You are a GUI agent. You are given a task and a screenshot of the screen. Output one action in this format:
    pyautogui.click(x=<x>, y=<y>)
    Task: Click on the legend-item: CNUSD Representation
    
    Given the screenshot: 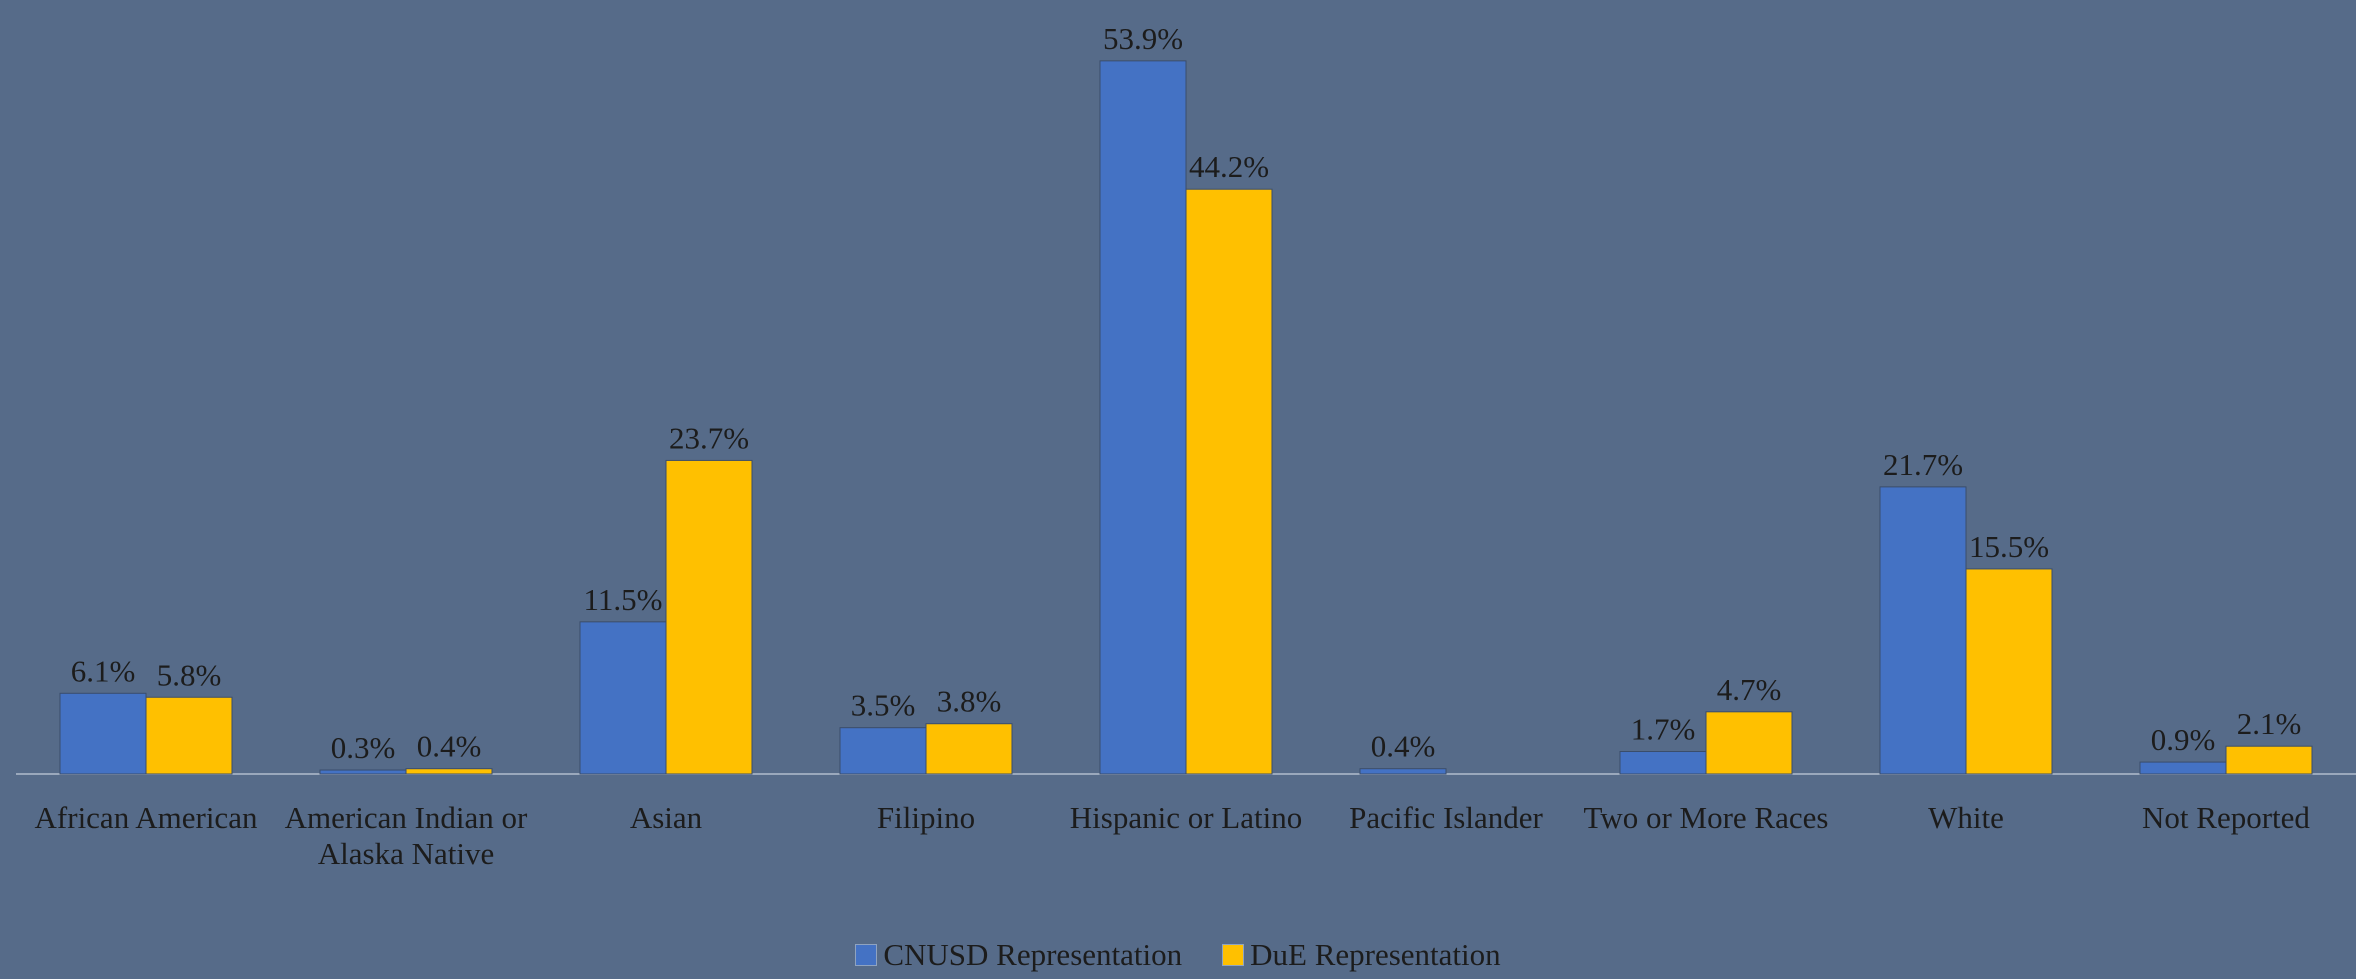 What is the action you would take?
    pyautogui.click(x=1018, y=955)
    